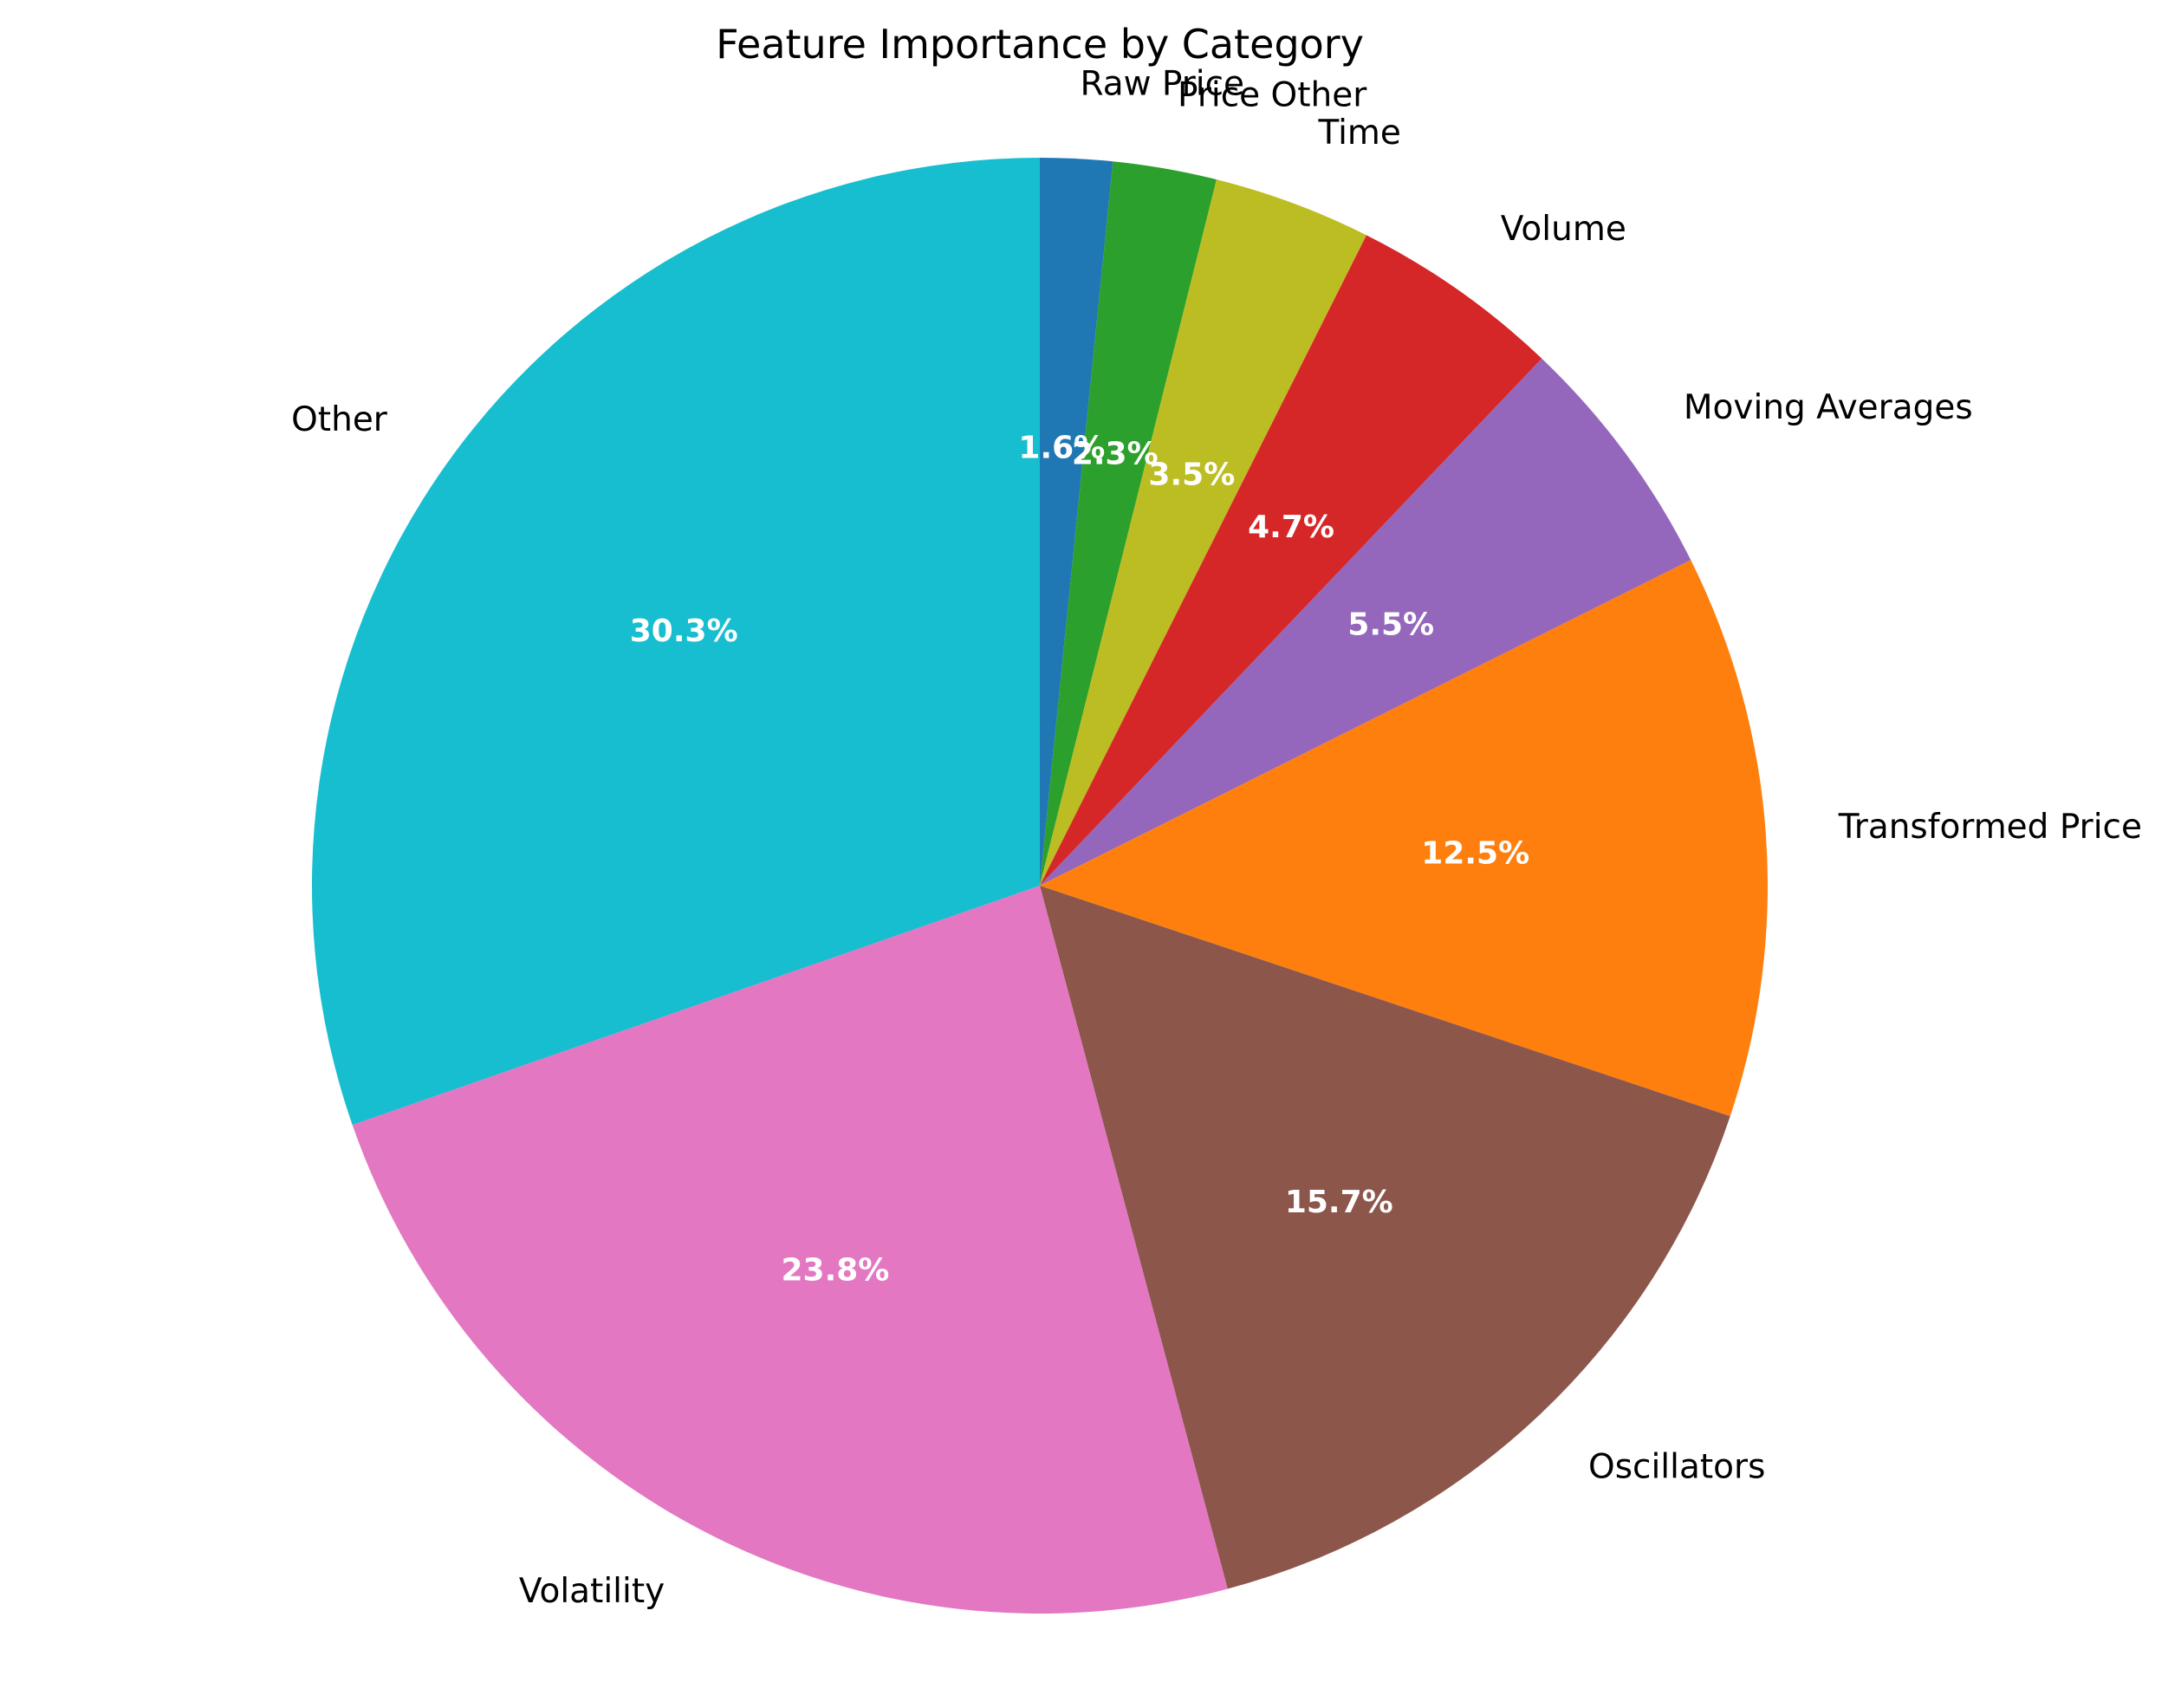 The width and height of the screenshot is (2181, 1708). What do you see at coordinates (1162, 84) in the screenshot?
I see `slice-label-raw-price: Raw Price` at bounding box center [1162, 84].